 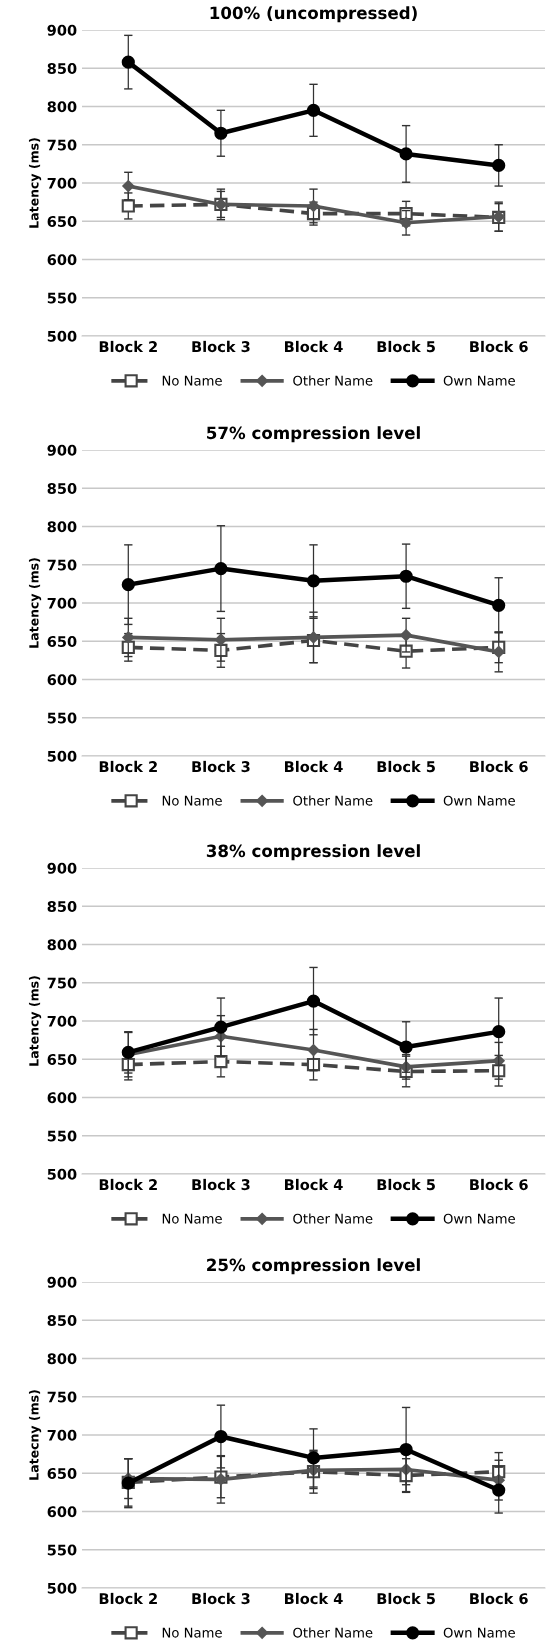 I want to click on chart-title: 38% compression level, so click(x=313, y=852).